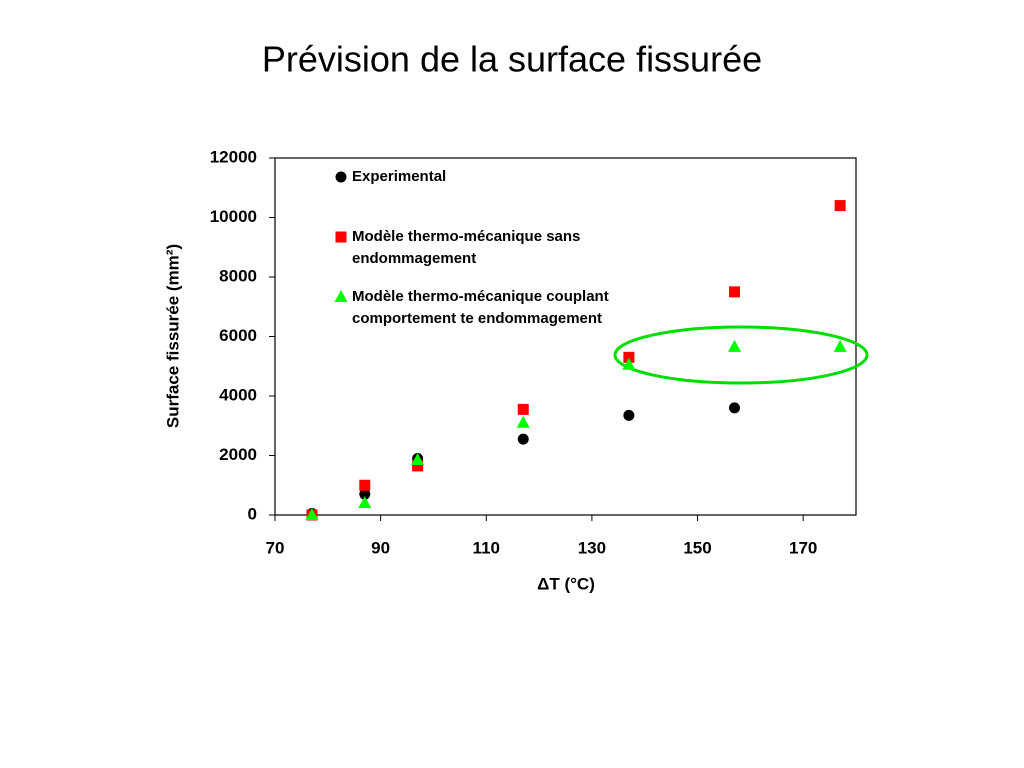  What do you see at coordinates (697, 547) in the screenshot?
I see `x-tick-label: 150` at bounding box center [697, 547].